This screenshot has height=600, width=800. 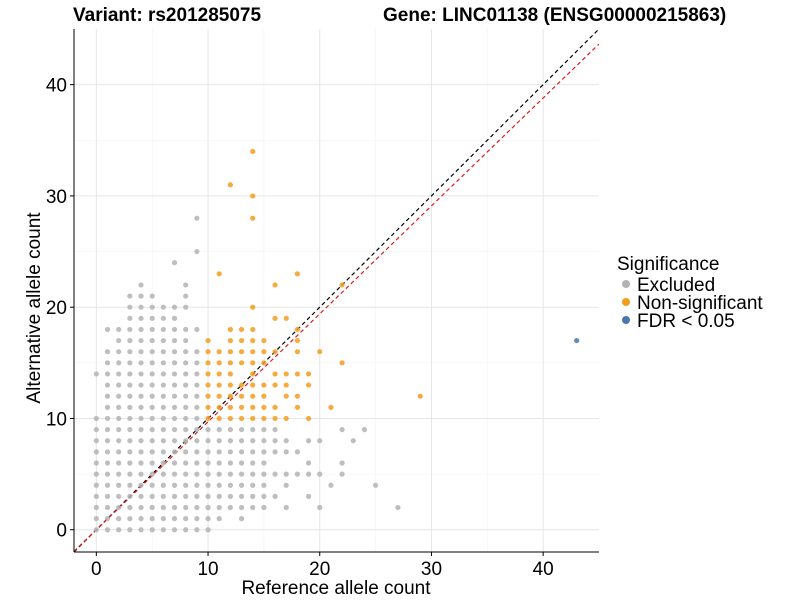 I want to click on x-tick-label: 30, so click(x=431, y=569).